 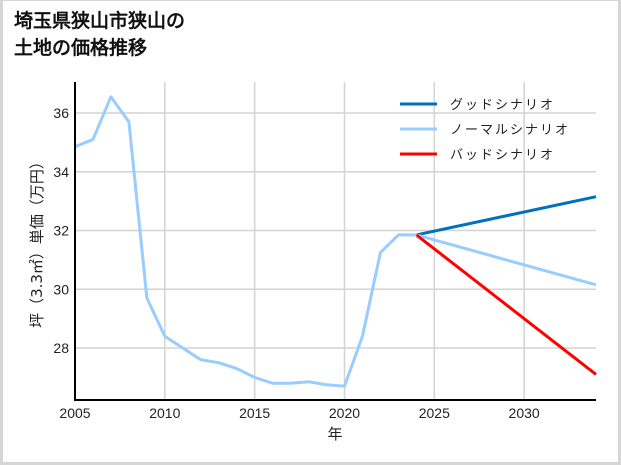 What do you see at coordinates (510, 130) in the screenshot?
I see `legend-label: ノーマルシナリオ` at bounding box center [510, 130].